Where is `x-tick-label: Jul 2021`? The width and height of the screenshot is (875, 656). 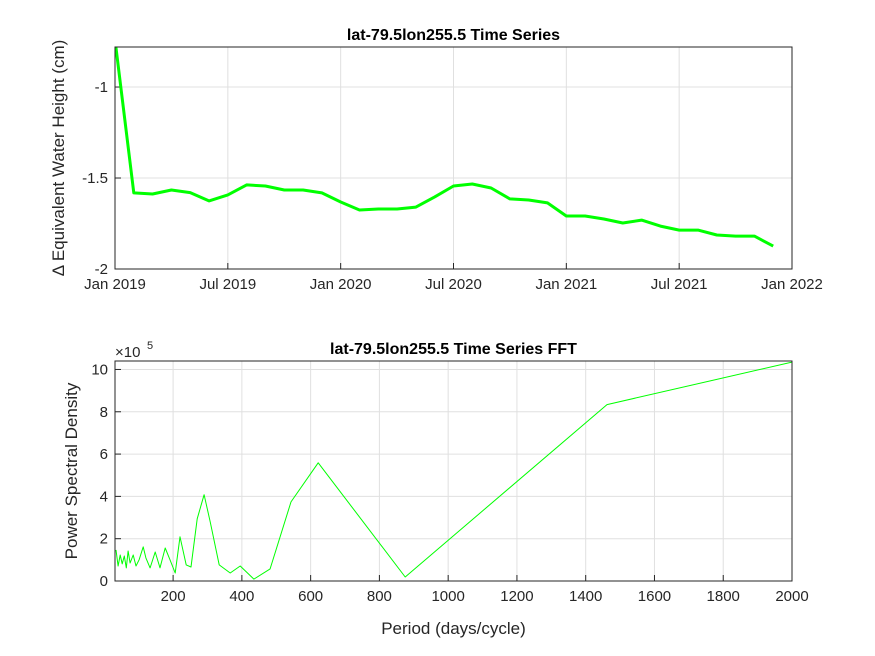
x-tick-label: Jul 2021 is located at coordinates (679, 284).